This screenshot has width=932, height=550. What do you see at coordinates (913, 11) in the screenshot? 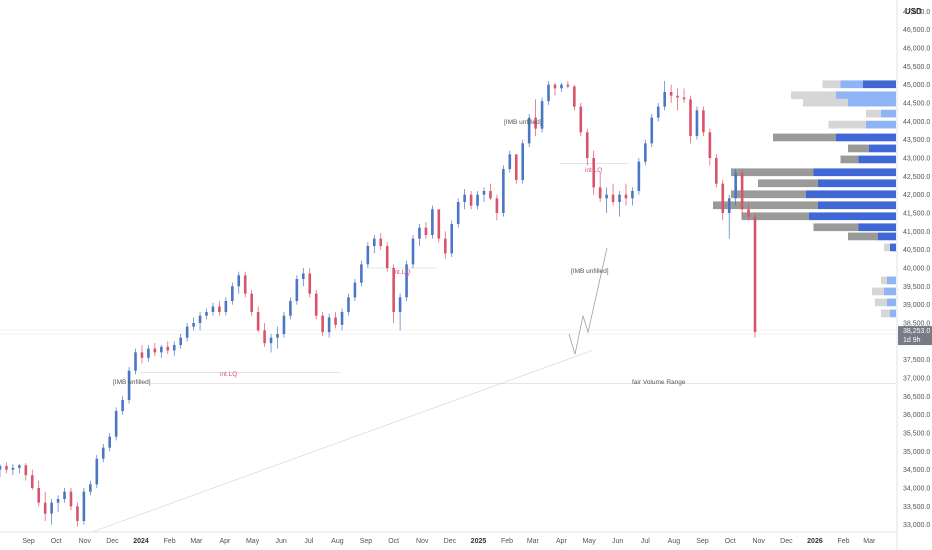
I see `currency-label: USD` at bounding box center [913, 11].